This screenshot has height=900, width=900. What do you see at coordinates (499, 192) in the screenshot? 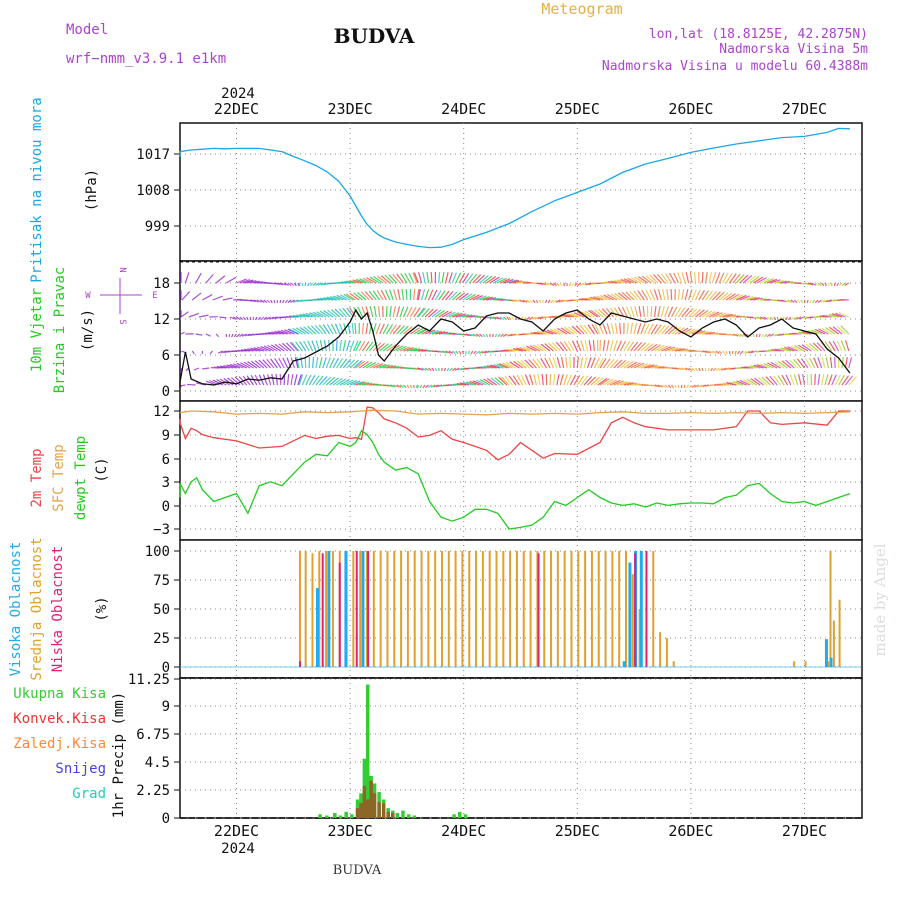
I see `pressure-panel: 999 1008 1017` at bounding box center [499, 192].